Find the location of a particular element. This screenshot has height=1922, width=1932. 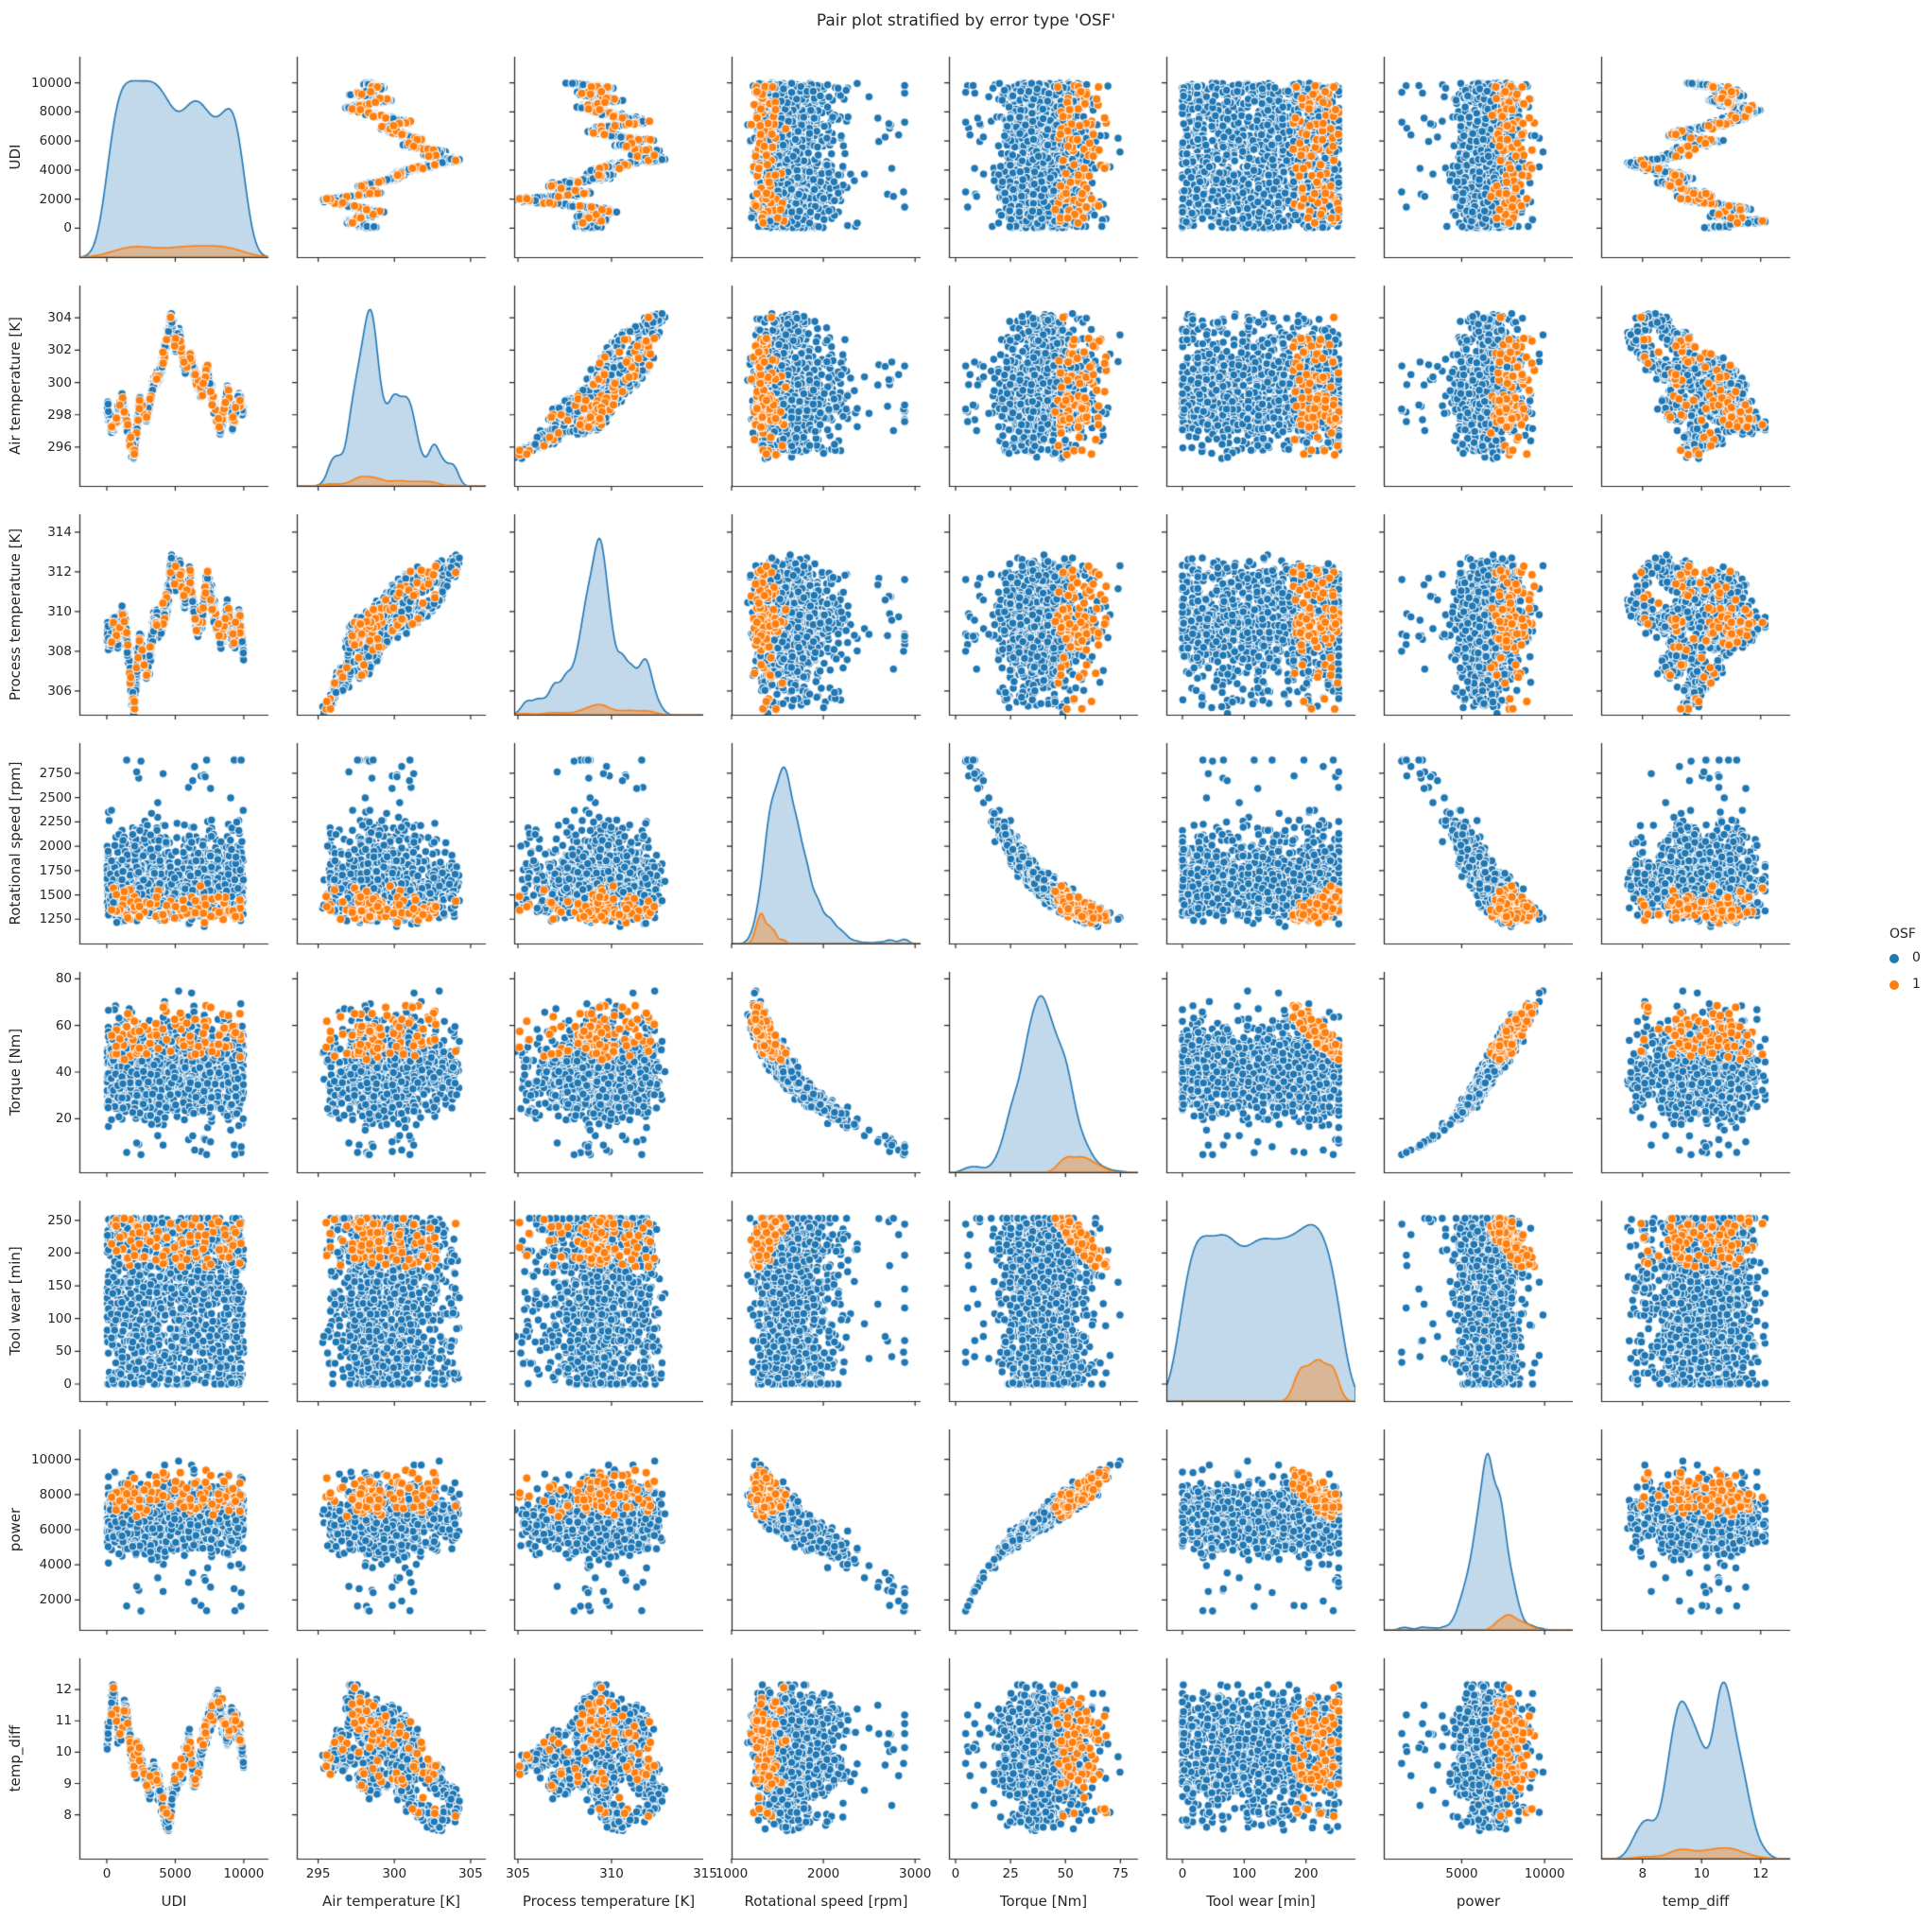

x-tick-label-wear: 0 is located at coordinates (1182, 1874).